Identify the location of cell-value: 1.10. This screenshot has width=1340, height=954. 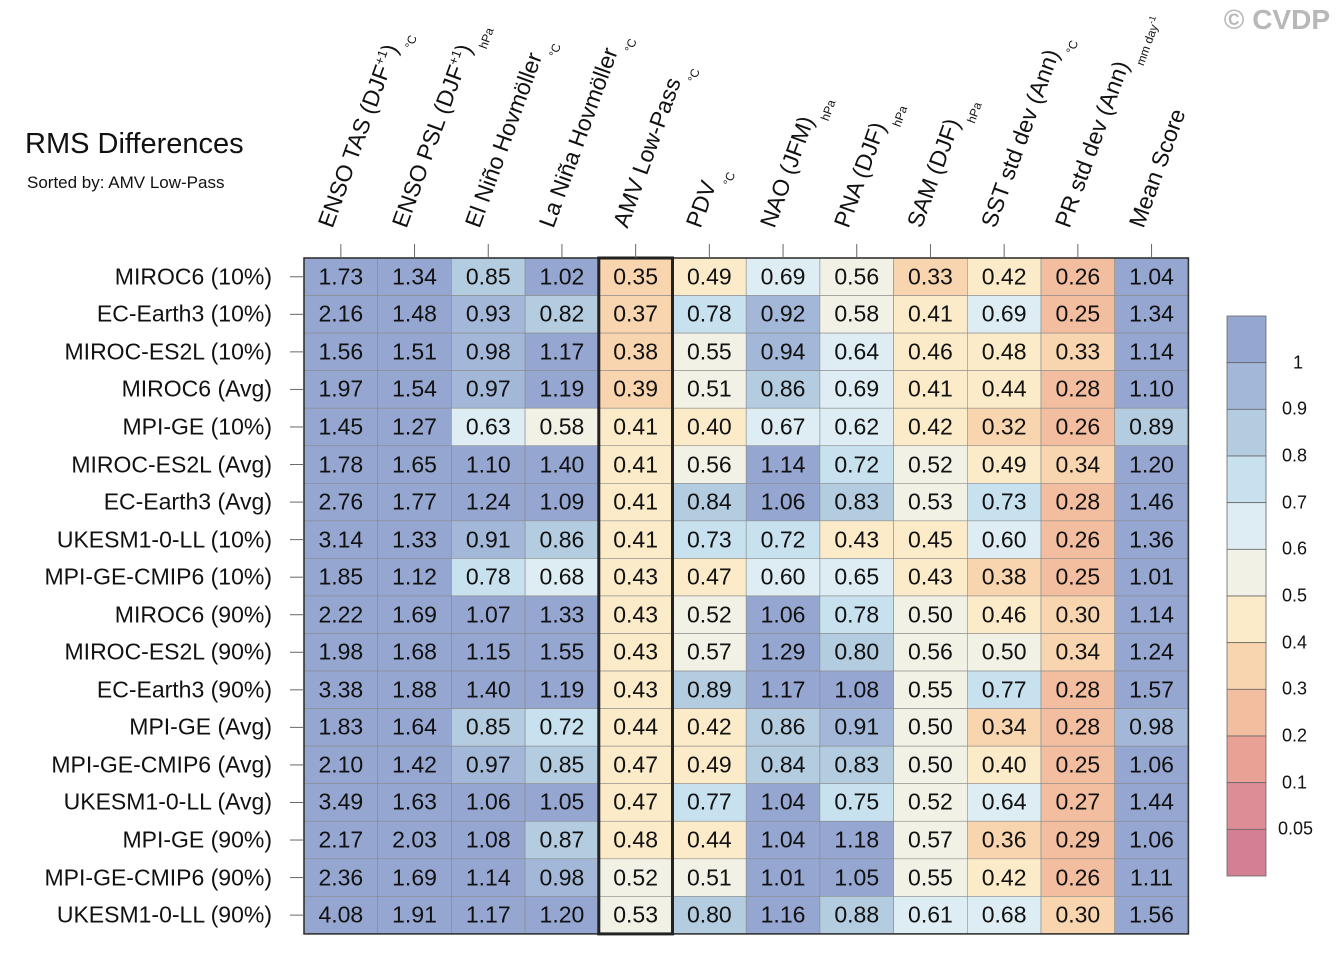
(488, 464).